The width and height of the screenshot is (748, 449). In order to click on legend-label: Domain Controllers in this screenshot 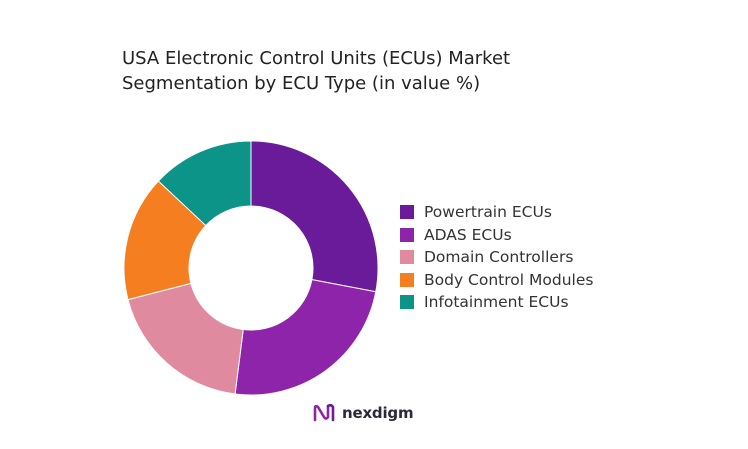, I will do `click(499, 257)`.